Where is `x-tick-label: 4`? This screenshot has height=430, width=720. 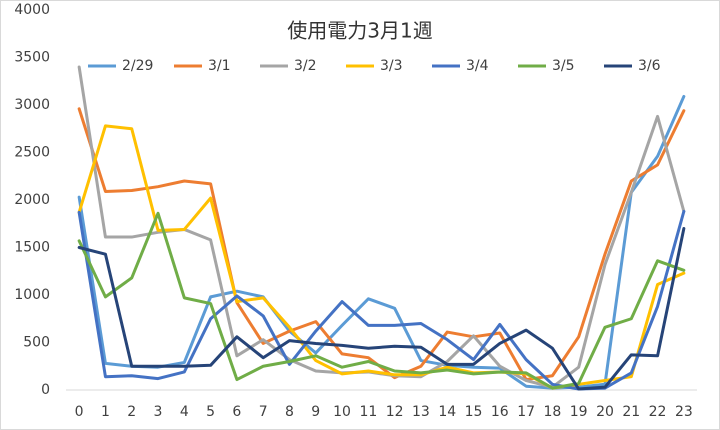
x-tick-label: 4 is located at coordinates (184, 412).